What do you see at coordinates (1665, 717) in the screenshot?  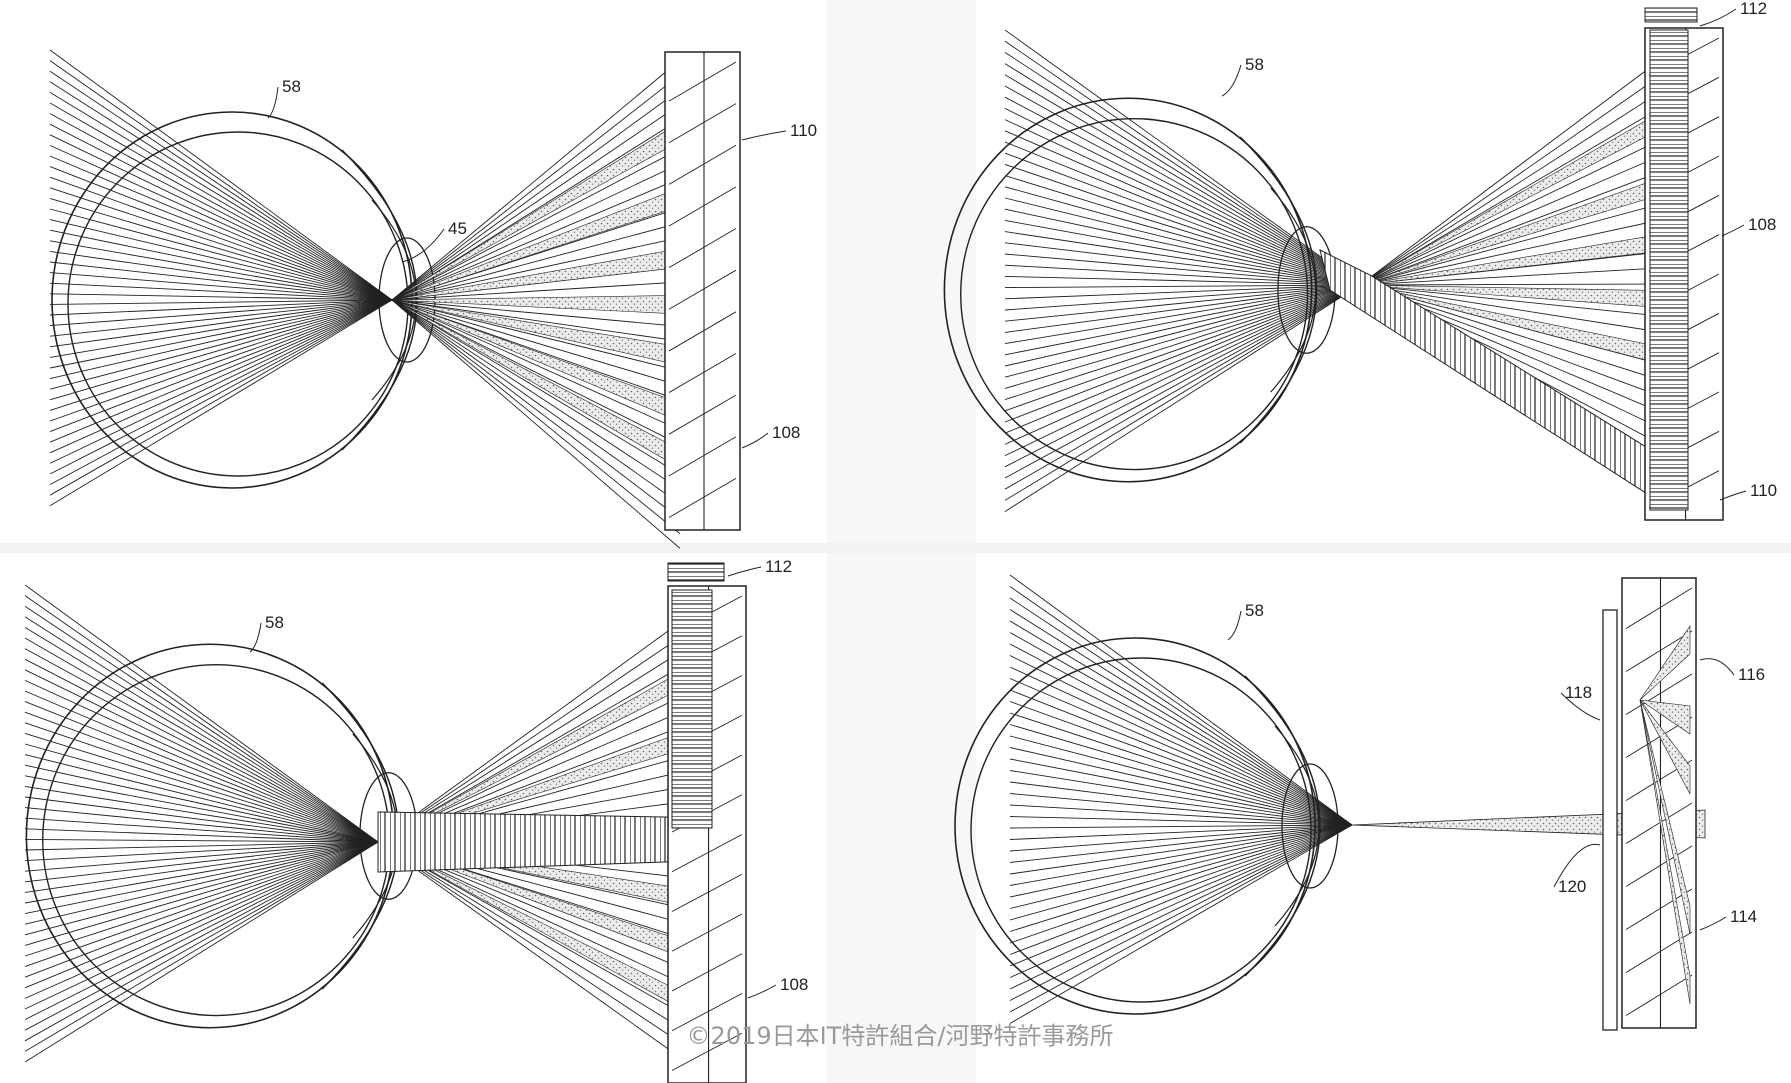 I see `emitter-wedge` at bounding box center [1665, 717].